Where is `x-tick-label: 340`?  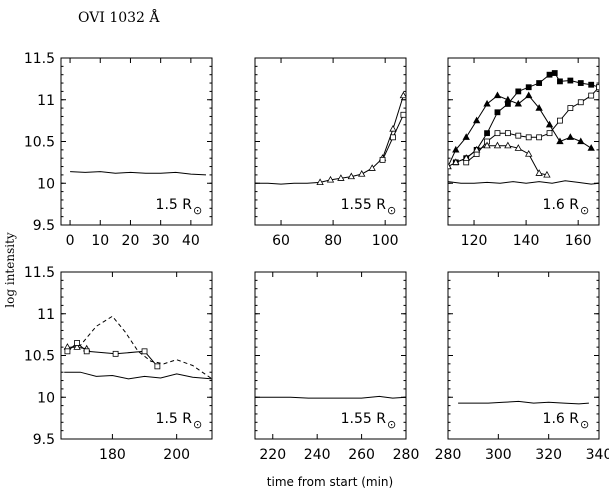 x-tick-label: 340 is located at coordinates (597, 455).